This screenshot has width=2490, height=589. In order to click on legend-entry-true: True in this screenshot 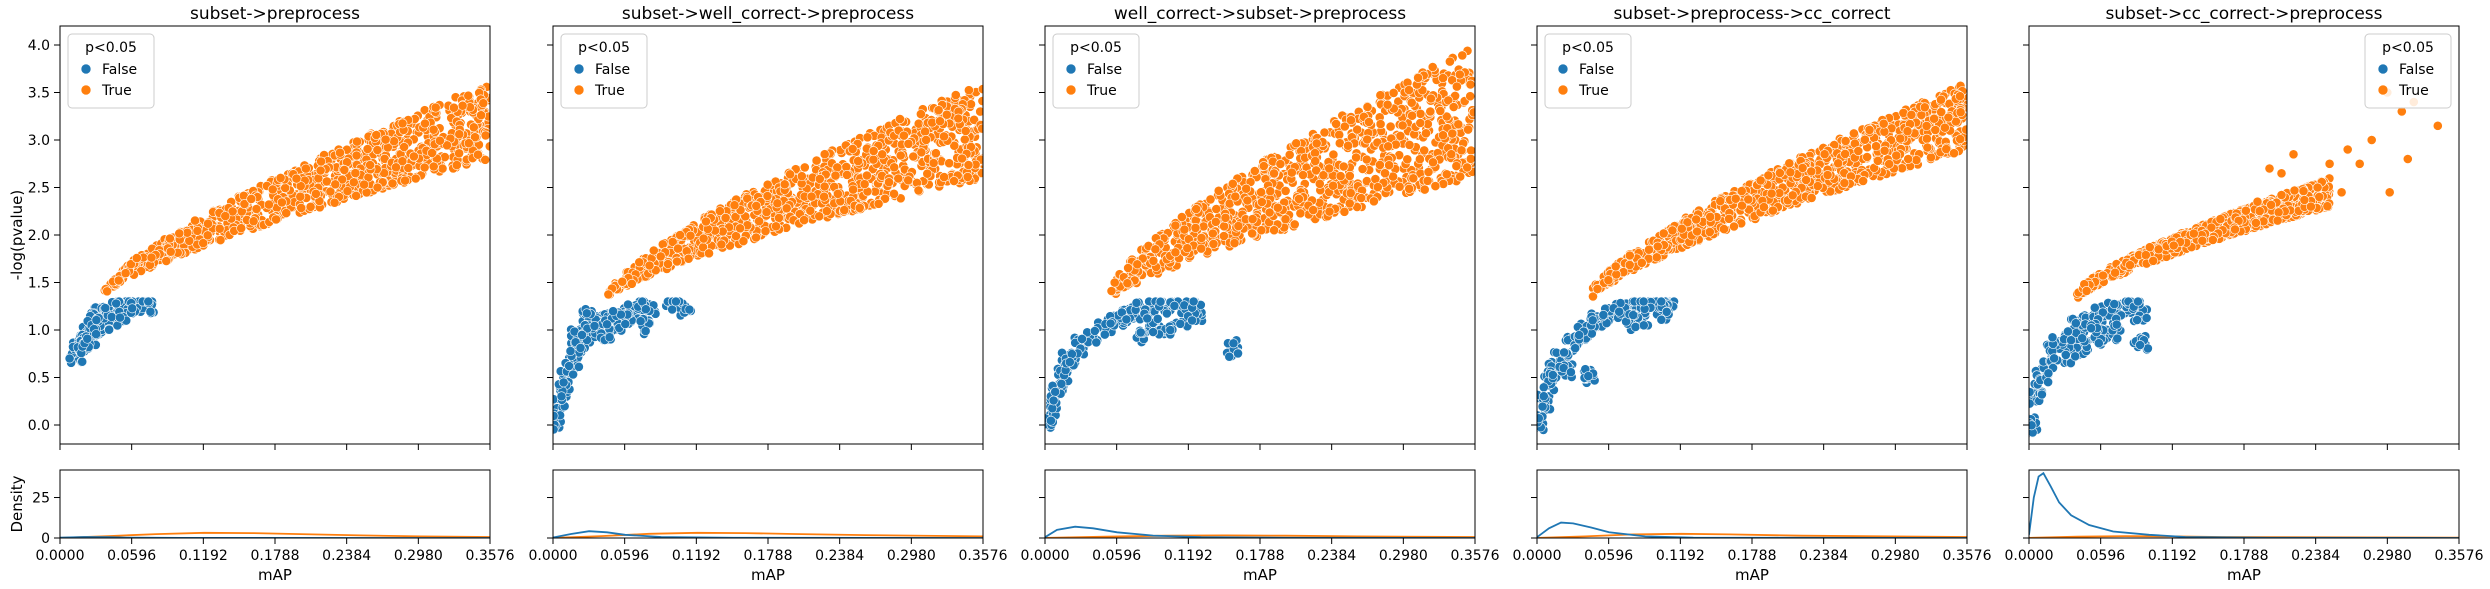, I will do `click(1593, 91)`.